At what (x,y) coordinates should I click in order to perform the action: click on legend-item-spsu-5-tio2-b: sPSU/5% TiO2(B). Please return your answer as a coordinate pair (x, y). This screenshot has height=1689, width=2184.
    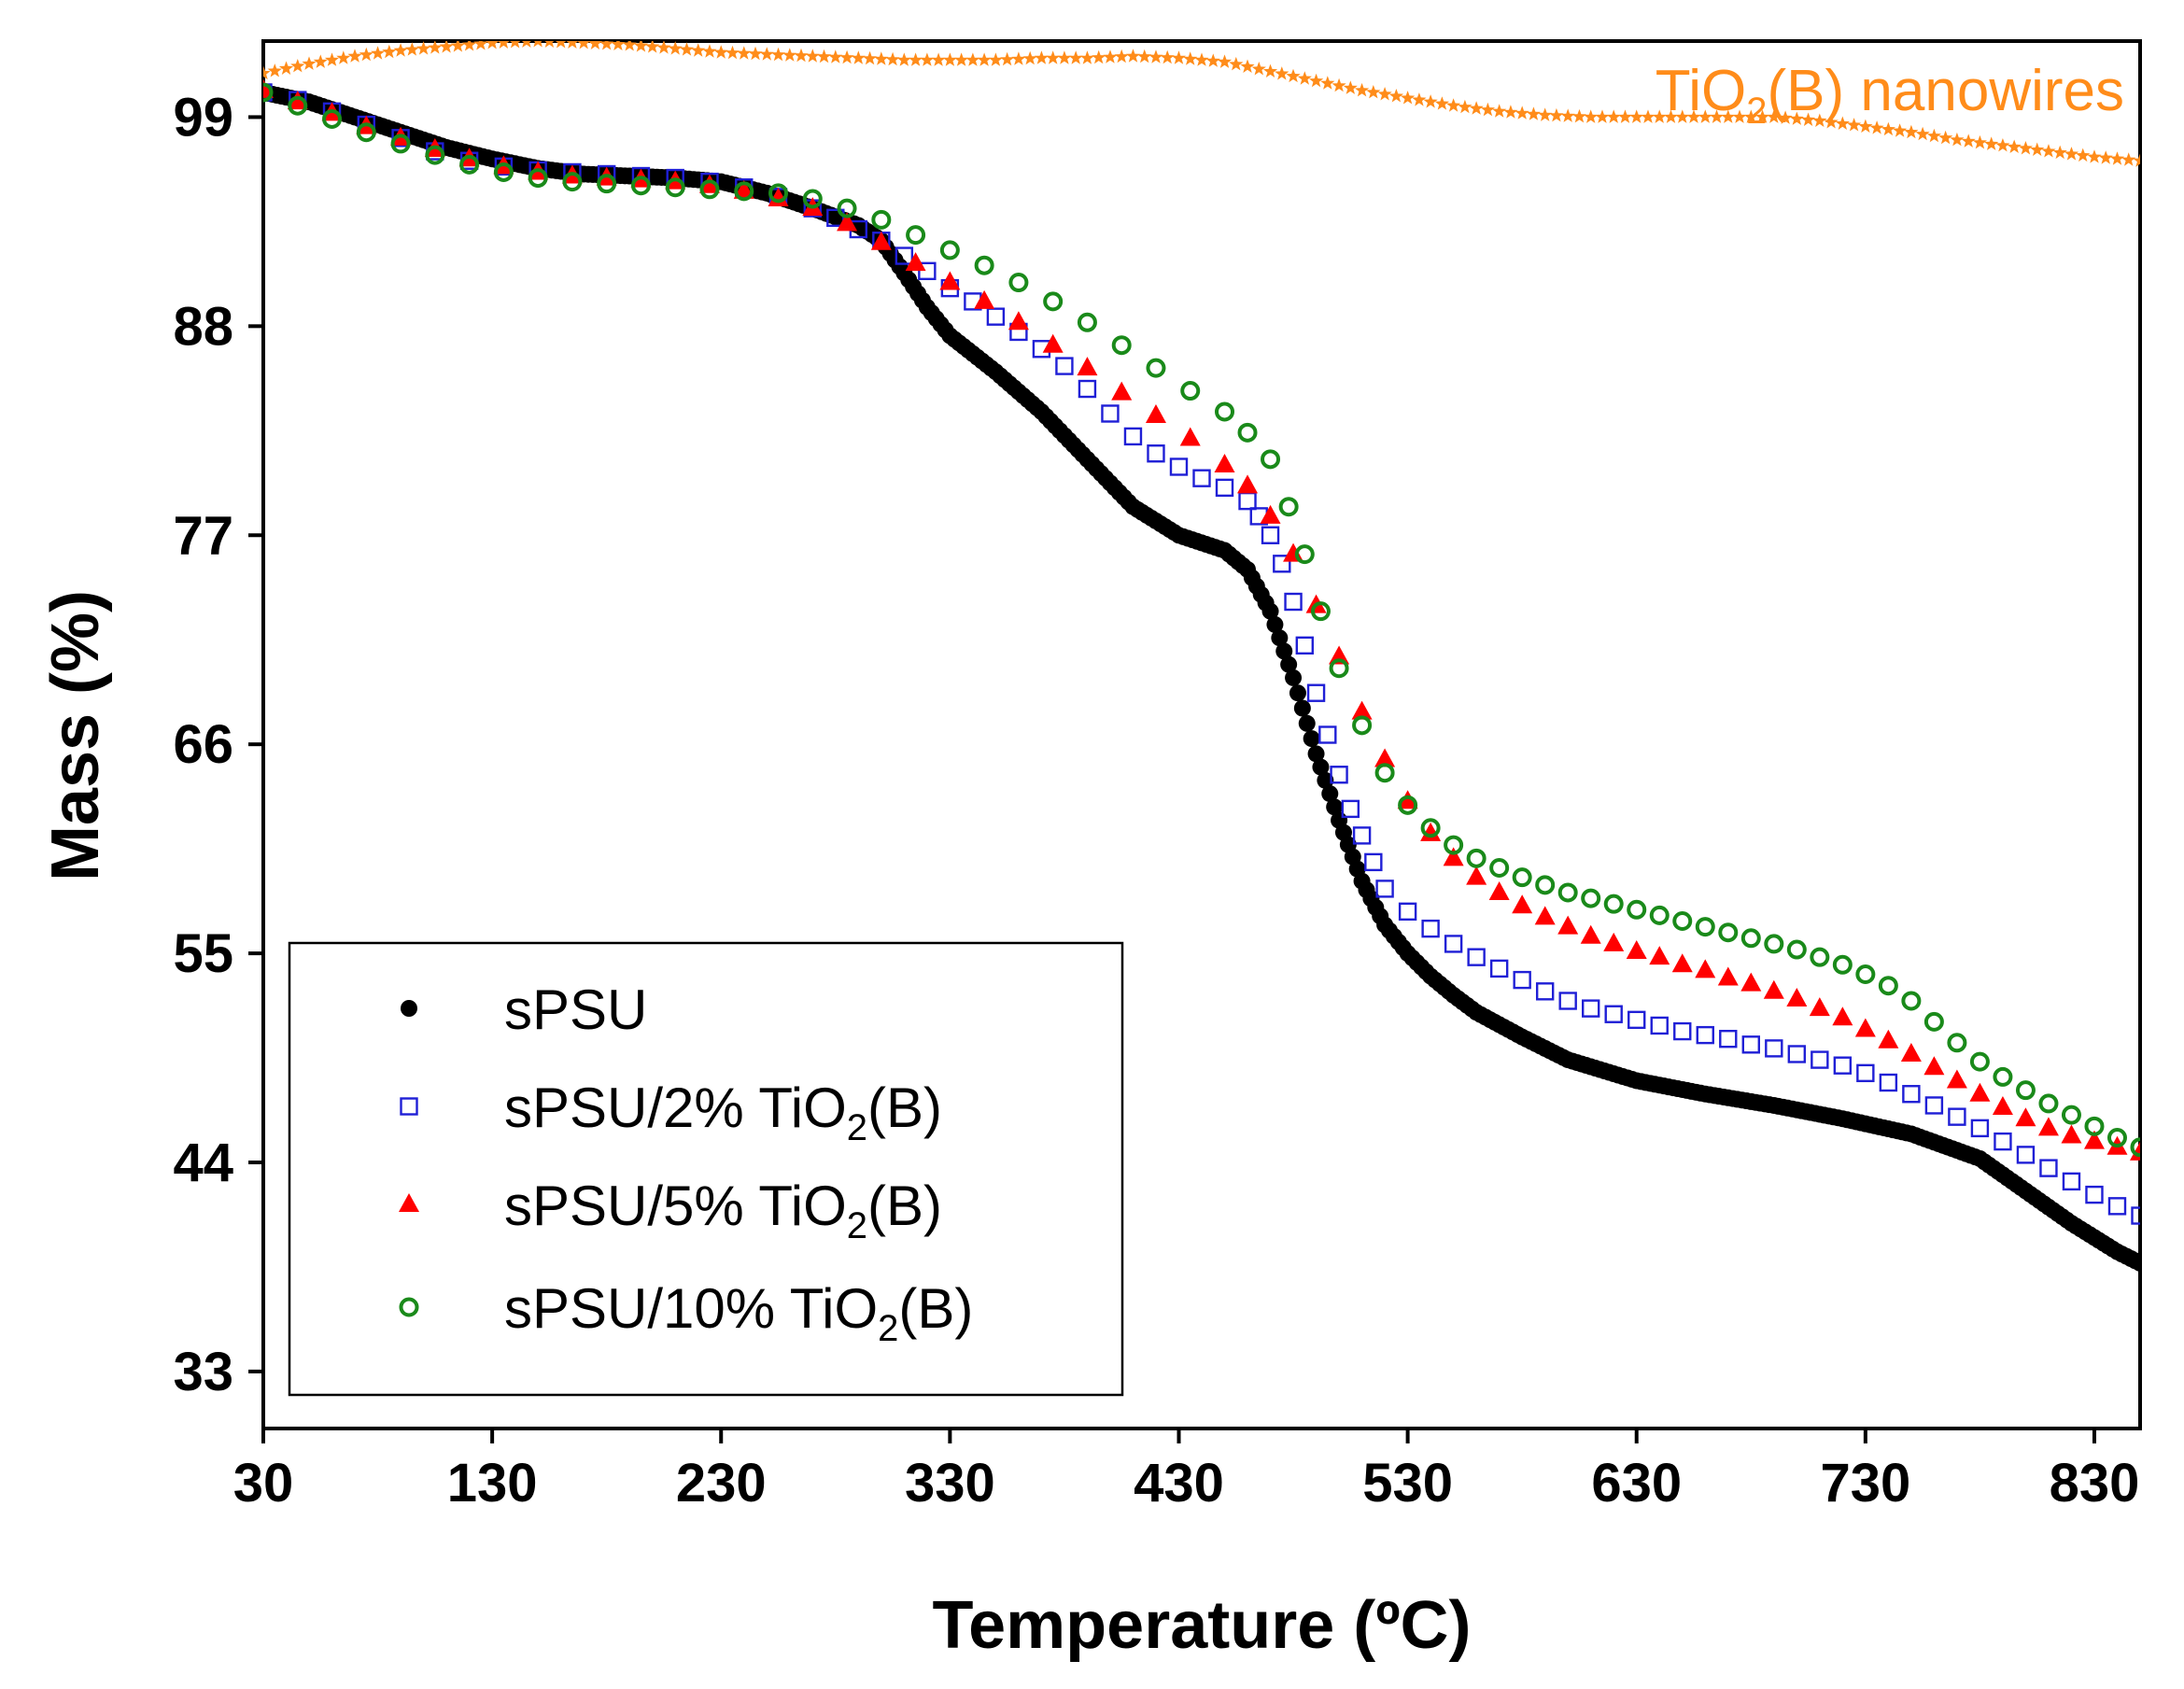
    Looking at the image, I should click on (670, 1210).